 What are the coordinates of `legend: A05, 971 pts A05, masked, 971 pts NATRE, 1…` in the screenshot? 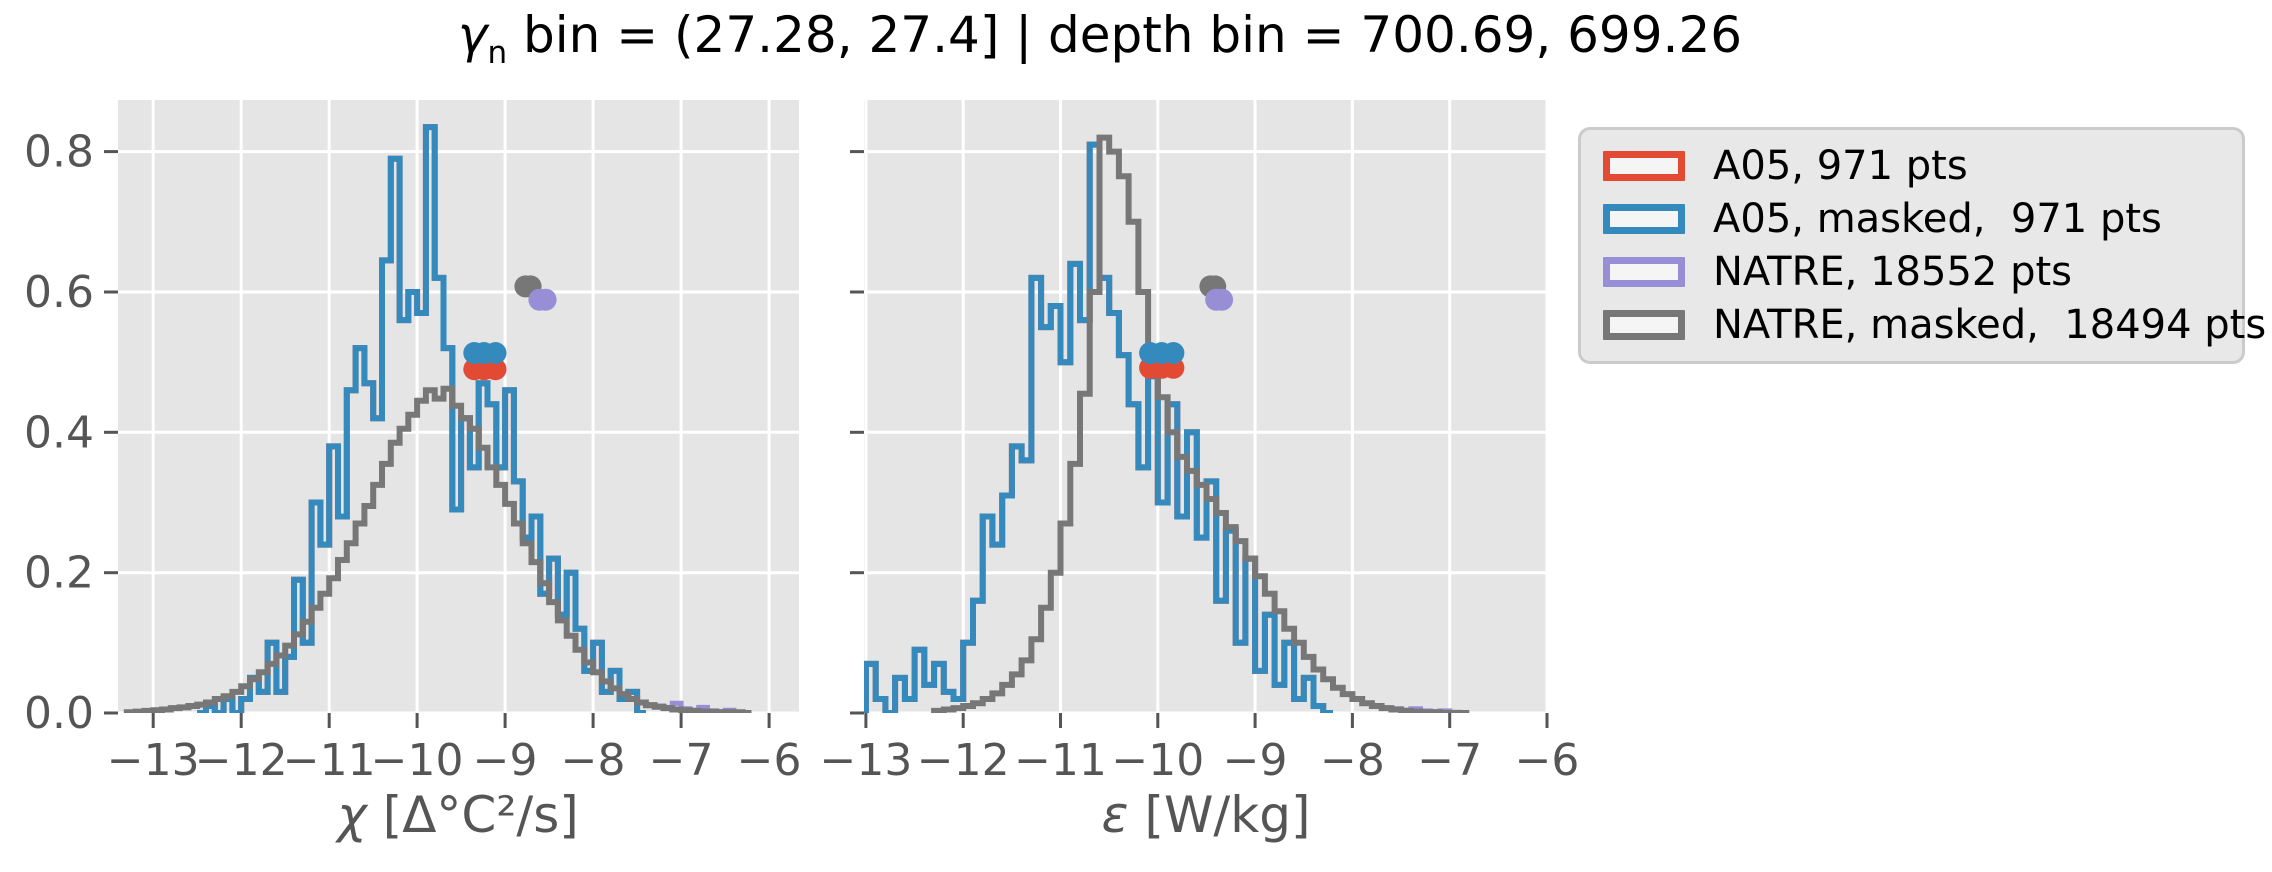 It's located at (1922, 245).